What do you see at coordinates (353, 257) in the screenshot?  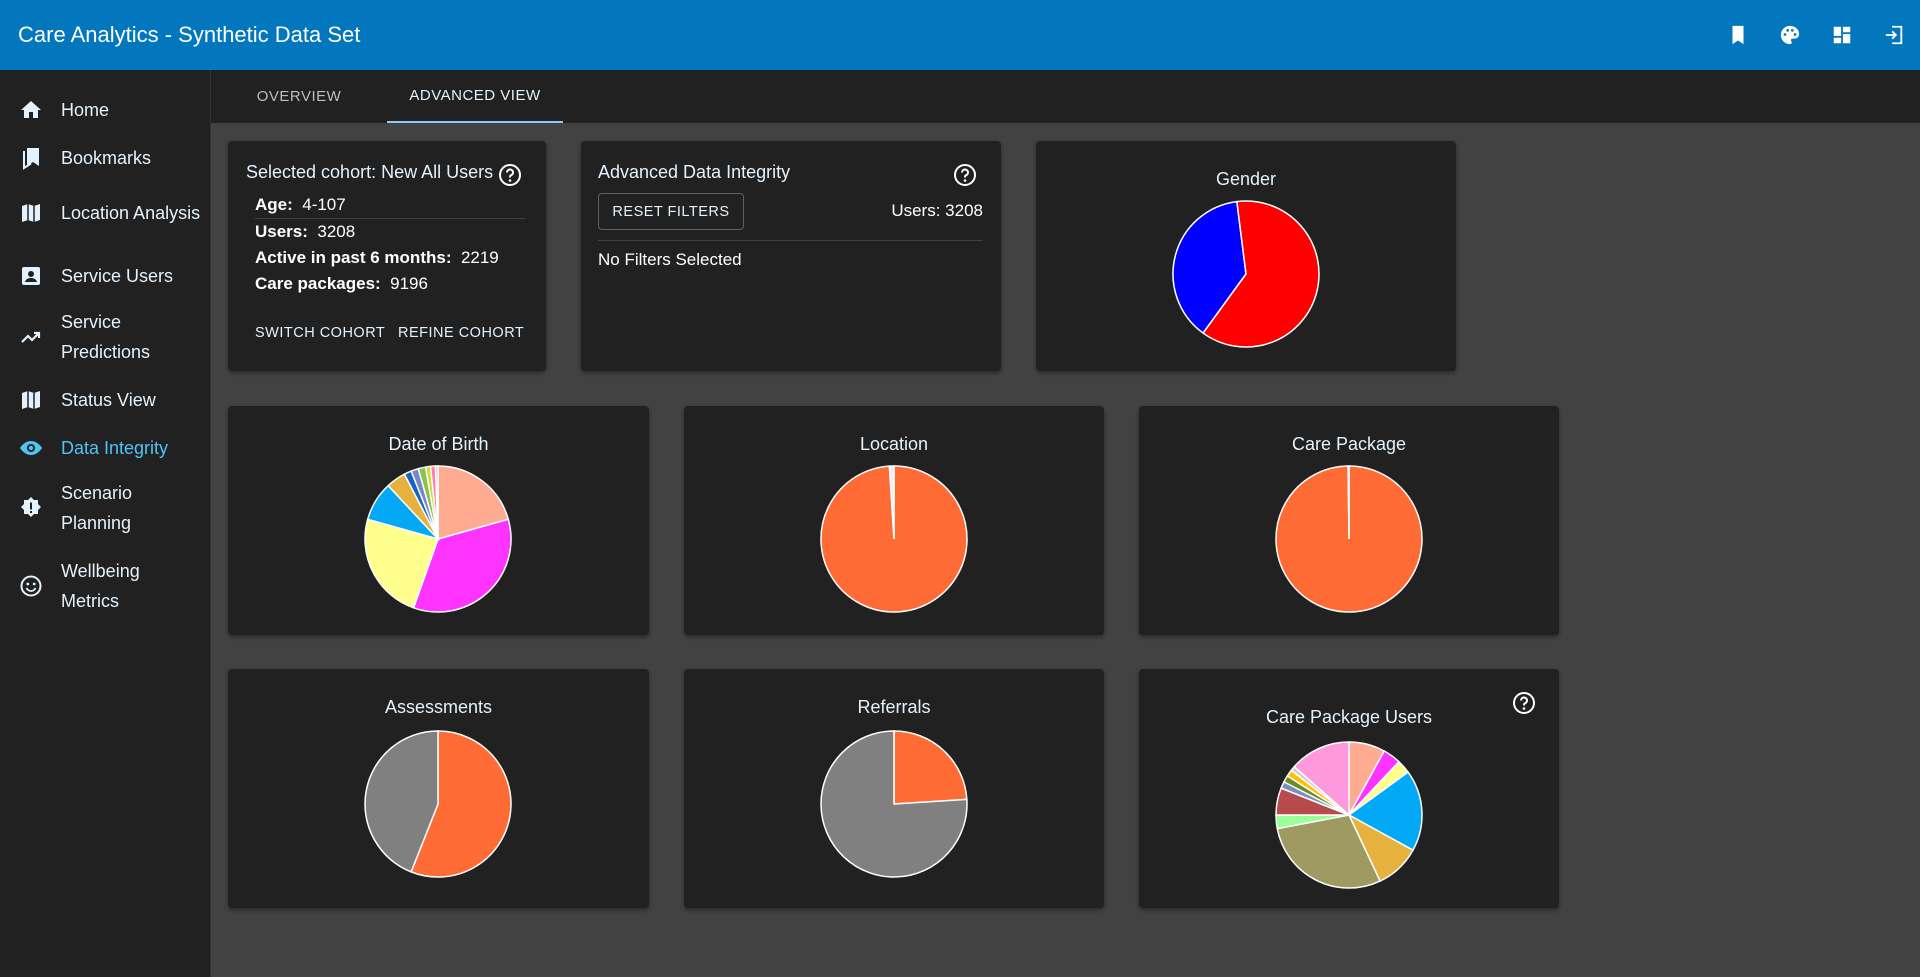 I see `cohort-active-label: Active in past 6 months:` at bounding box center [353, 257].